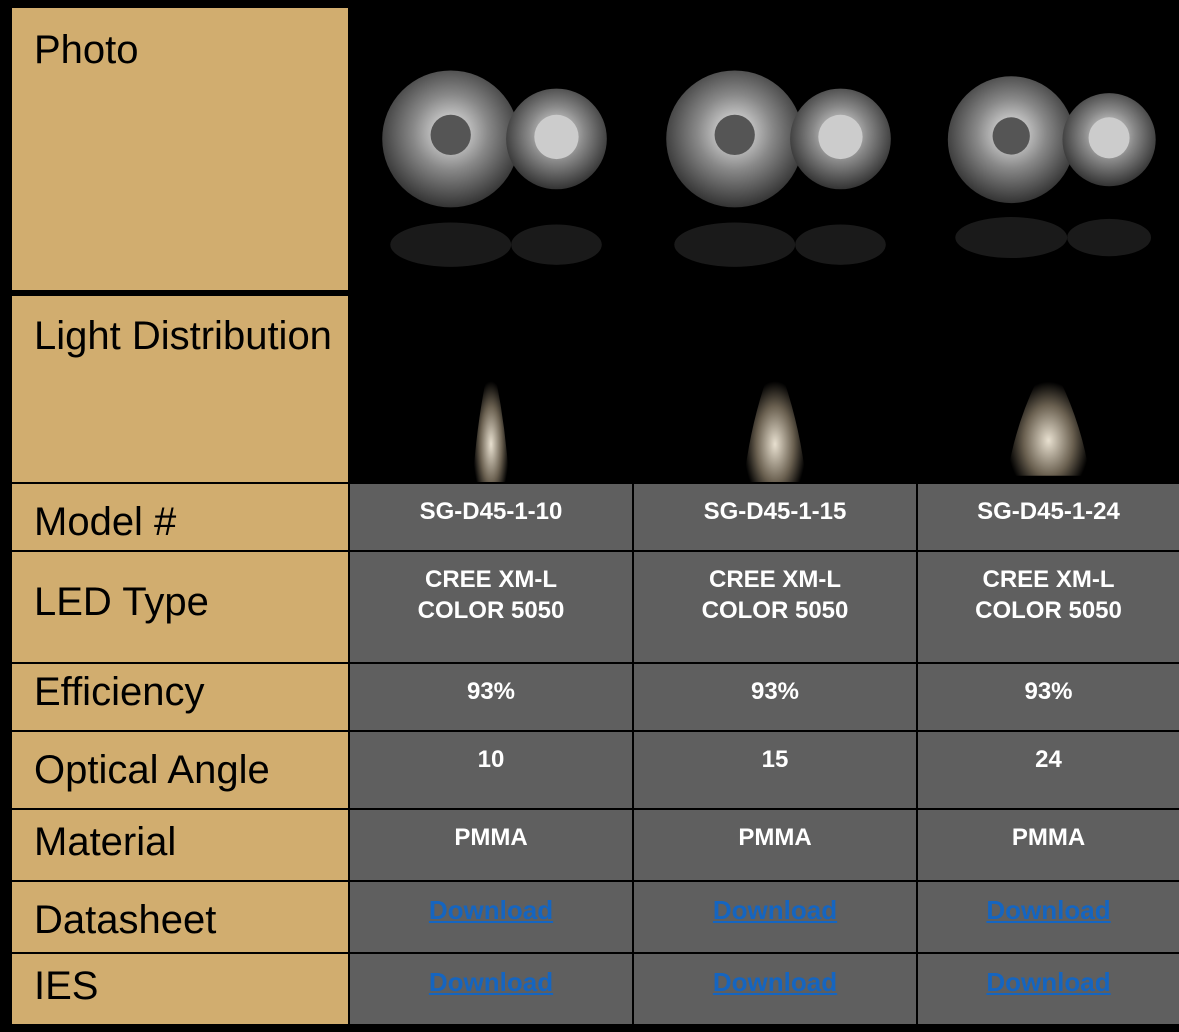  Describe the element at coordinates (180, 389) in the screenshot. I see `row-label: Light Distribution` at that location.